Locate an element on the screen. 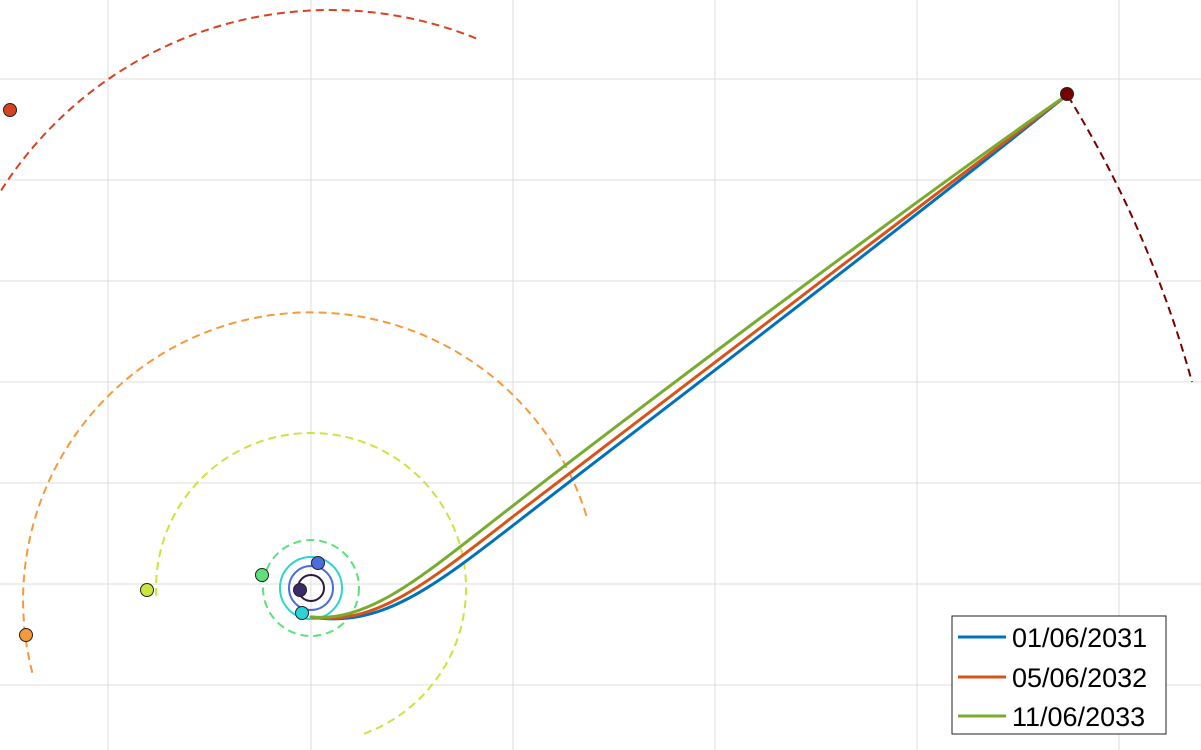  orbit-blue is located at coordinates (311, 588).